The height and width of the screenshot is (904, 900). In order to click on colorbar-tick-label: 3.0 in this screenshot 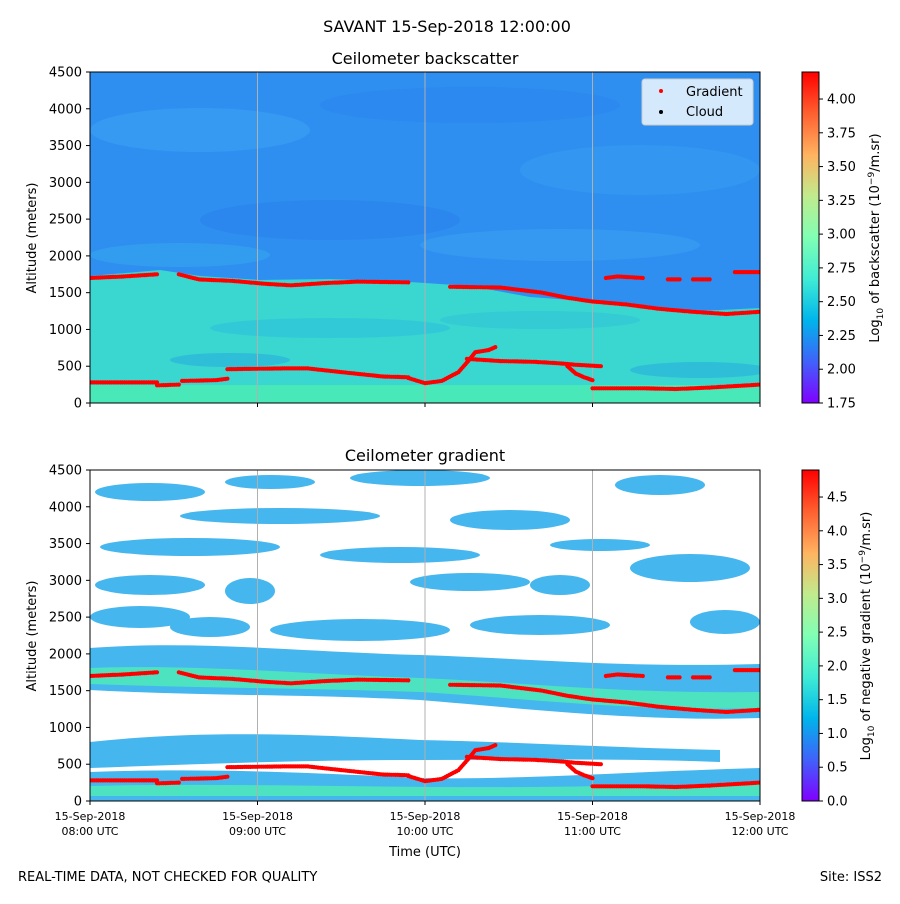, I will do `click(837, 599)`.